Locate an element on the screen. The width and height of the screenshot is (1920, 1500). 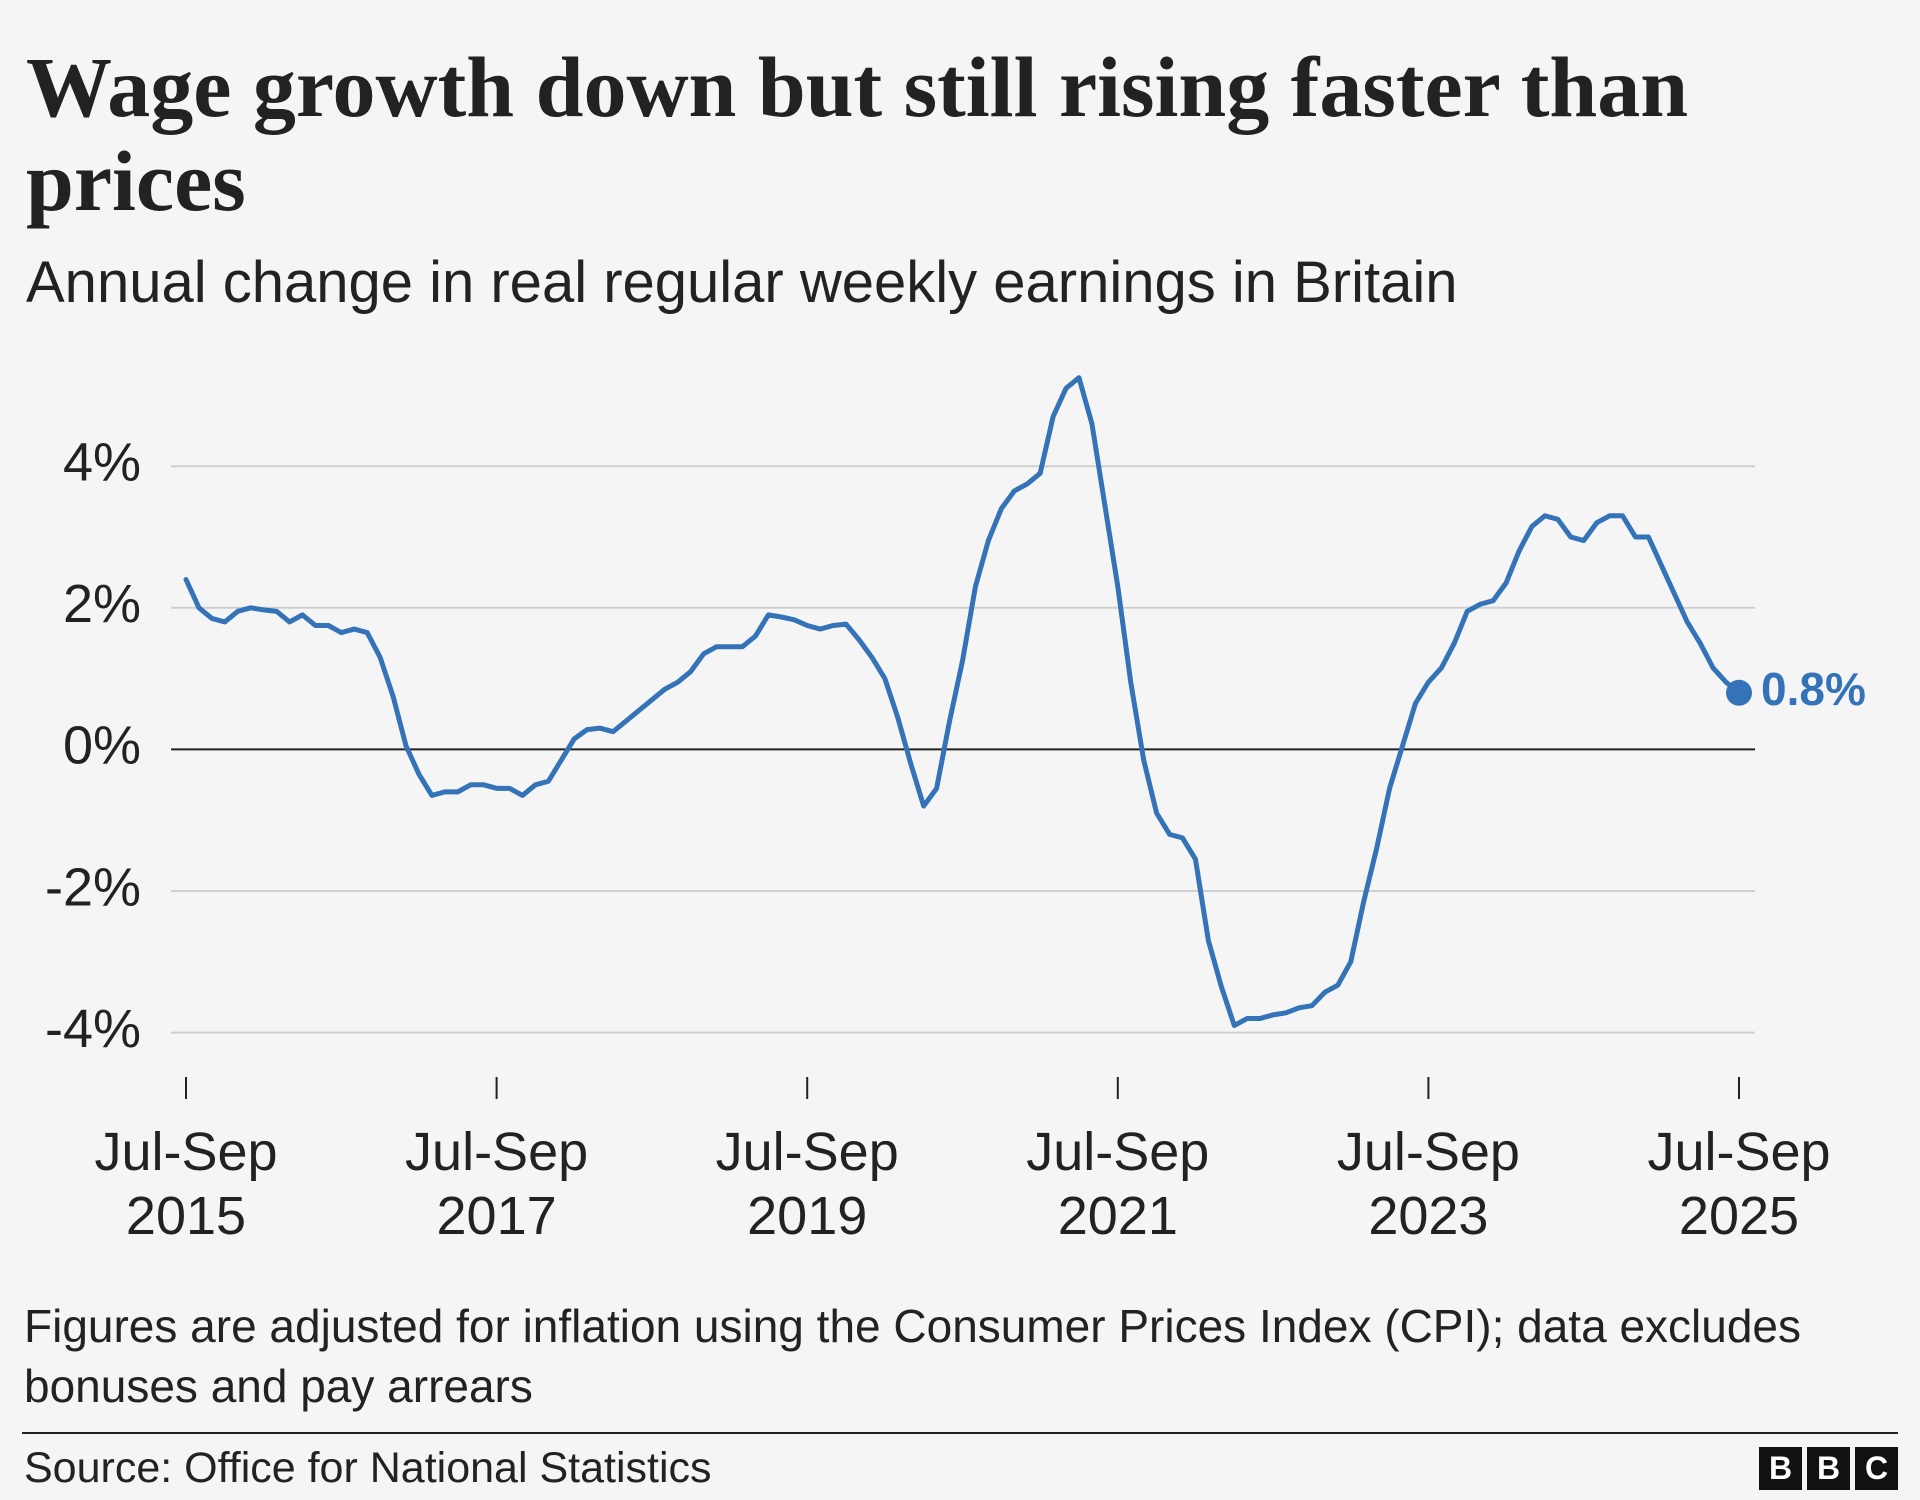
y-tick-label: 2% is located at coordinates (102, 604).